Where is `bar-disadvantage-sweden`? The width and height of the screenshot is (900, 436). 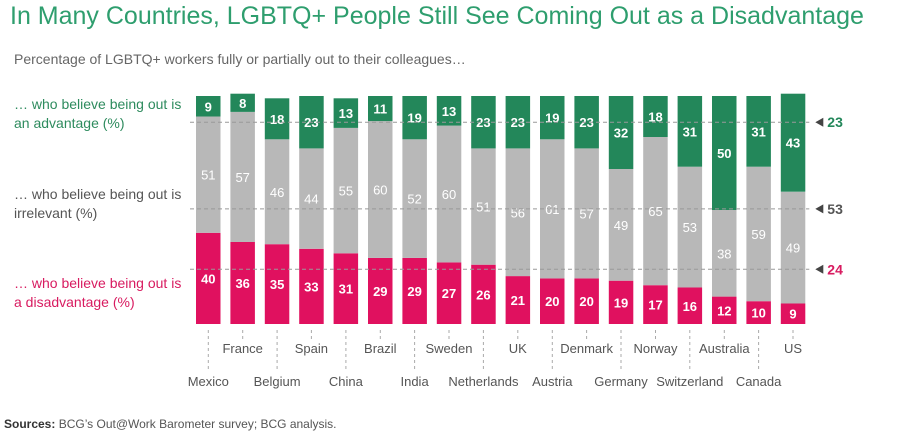 bar-disadvantage-sweden is located at coordinates (449, 293).